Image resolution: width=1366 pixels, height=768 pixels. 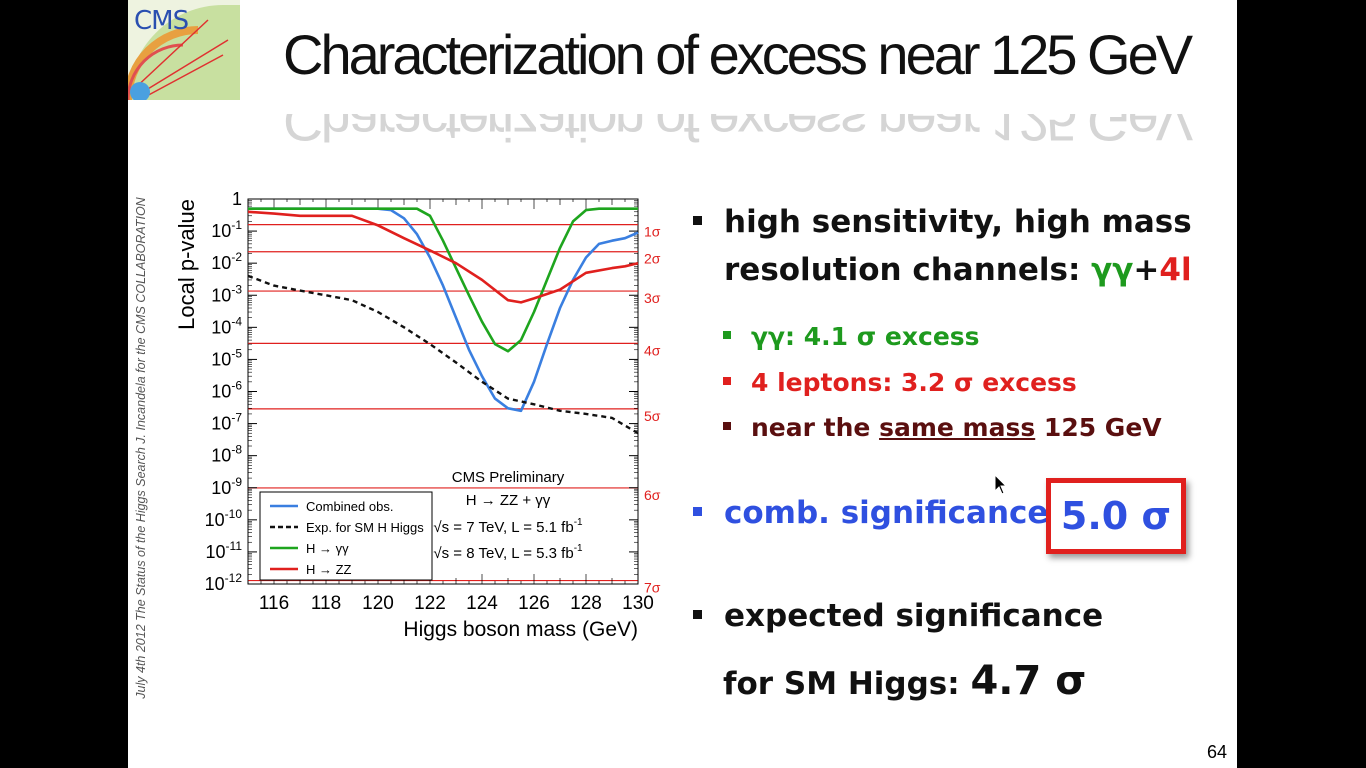 I want to click on channel-4l: 4l, so click(x=1175, y=270).